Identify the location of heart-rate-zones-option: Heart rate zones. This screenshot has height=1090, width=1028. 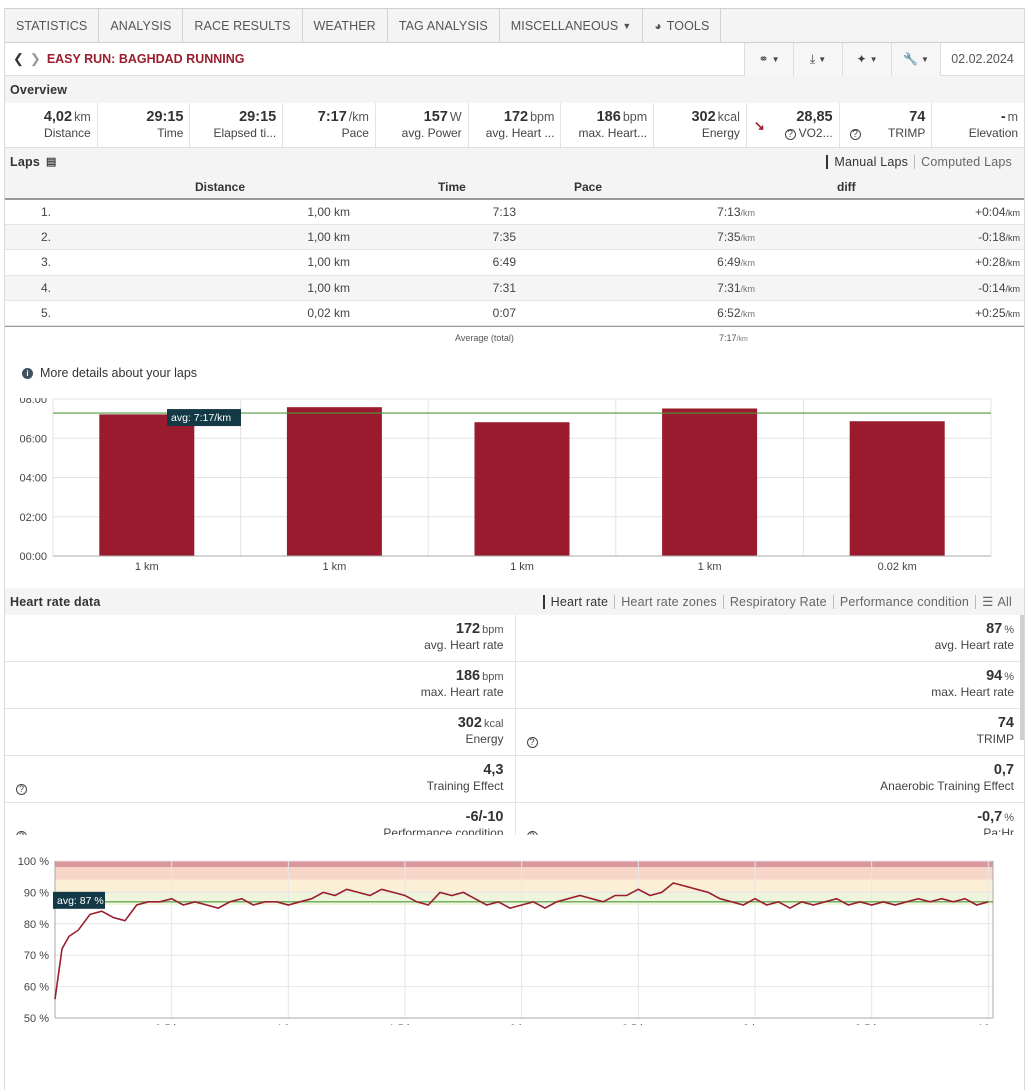
(668, 601).